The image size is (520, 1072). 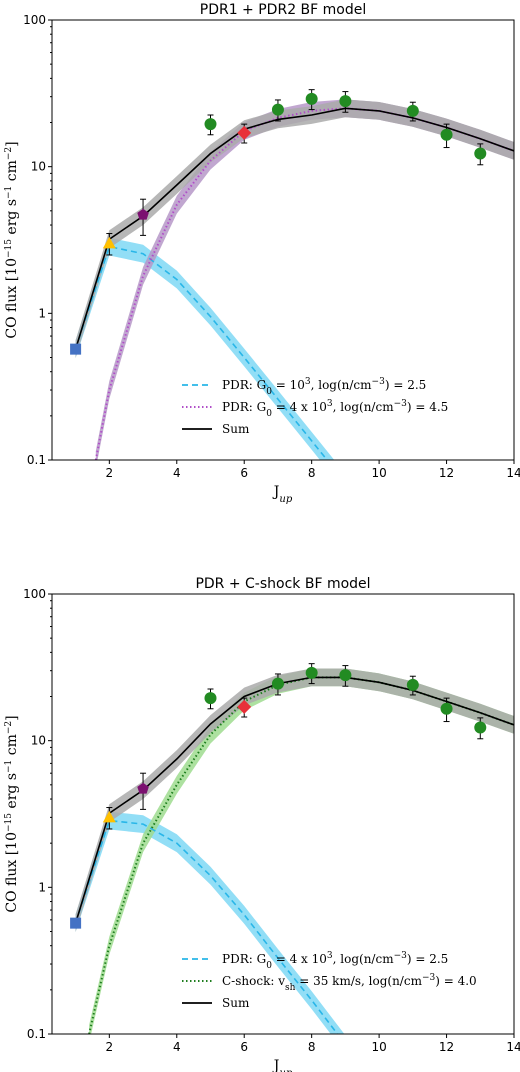 I want to click on legend-label-1: PDR: G0 = 4 x 103, log(n/cm−3) = 2.5, so click(x=335, y=961).